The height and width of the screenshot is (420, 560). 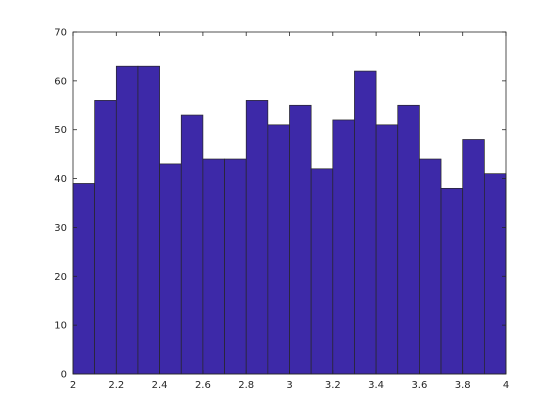 What do you see at coordinates (203, 385) in the screenshot?
I see `x-tick-label: 2.6` at bounding box center [203, 385].